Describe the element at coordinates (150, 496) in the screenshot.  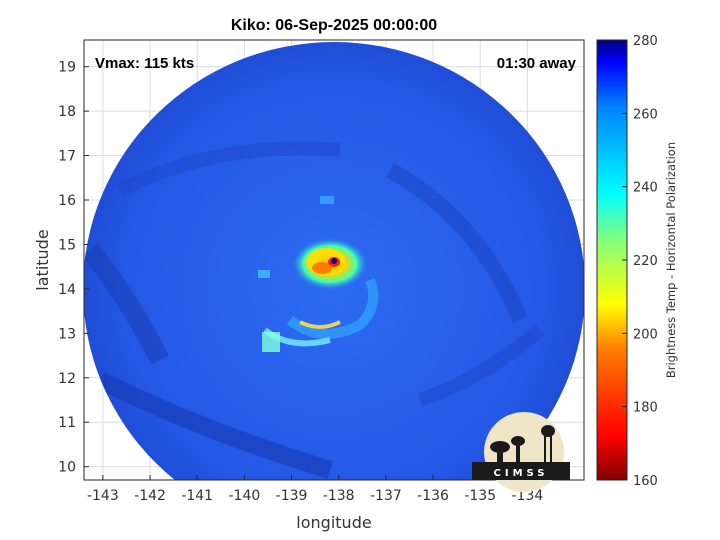
I see `x-tick-label: -142` at that location.